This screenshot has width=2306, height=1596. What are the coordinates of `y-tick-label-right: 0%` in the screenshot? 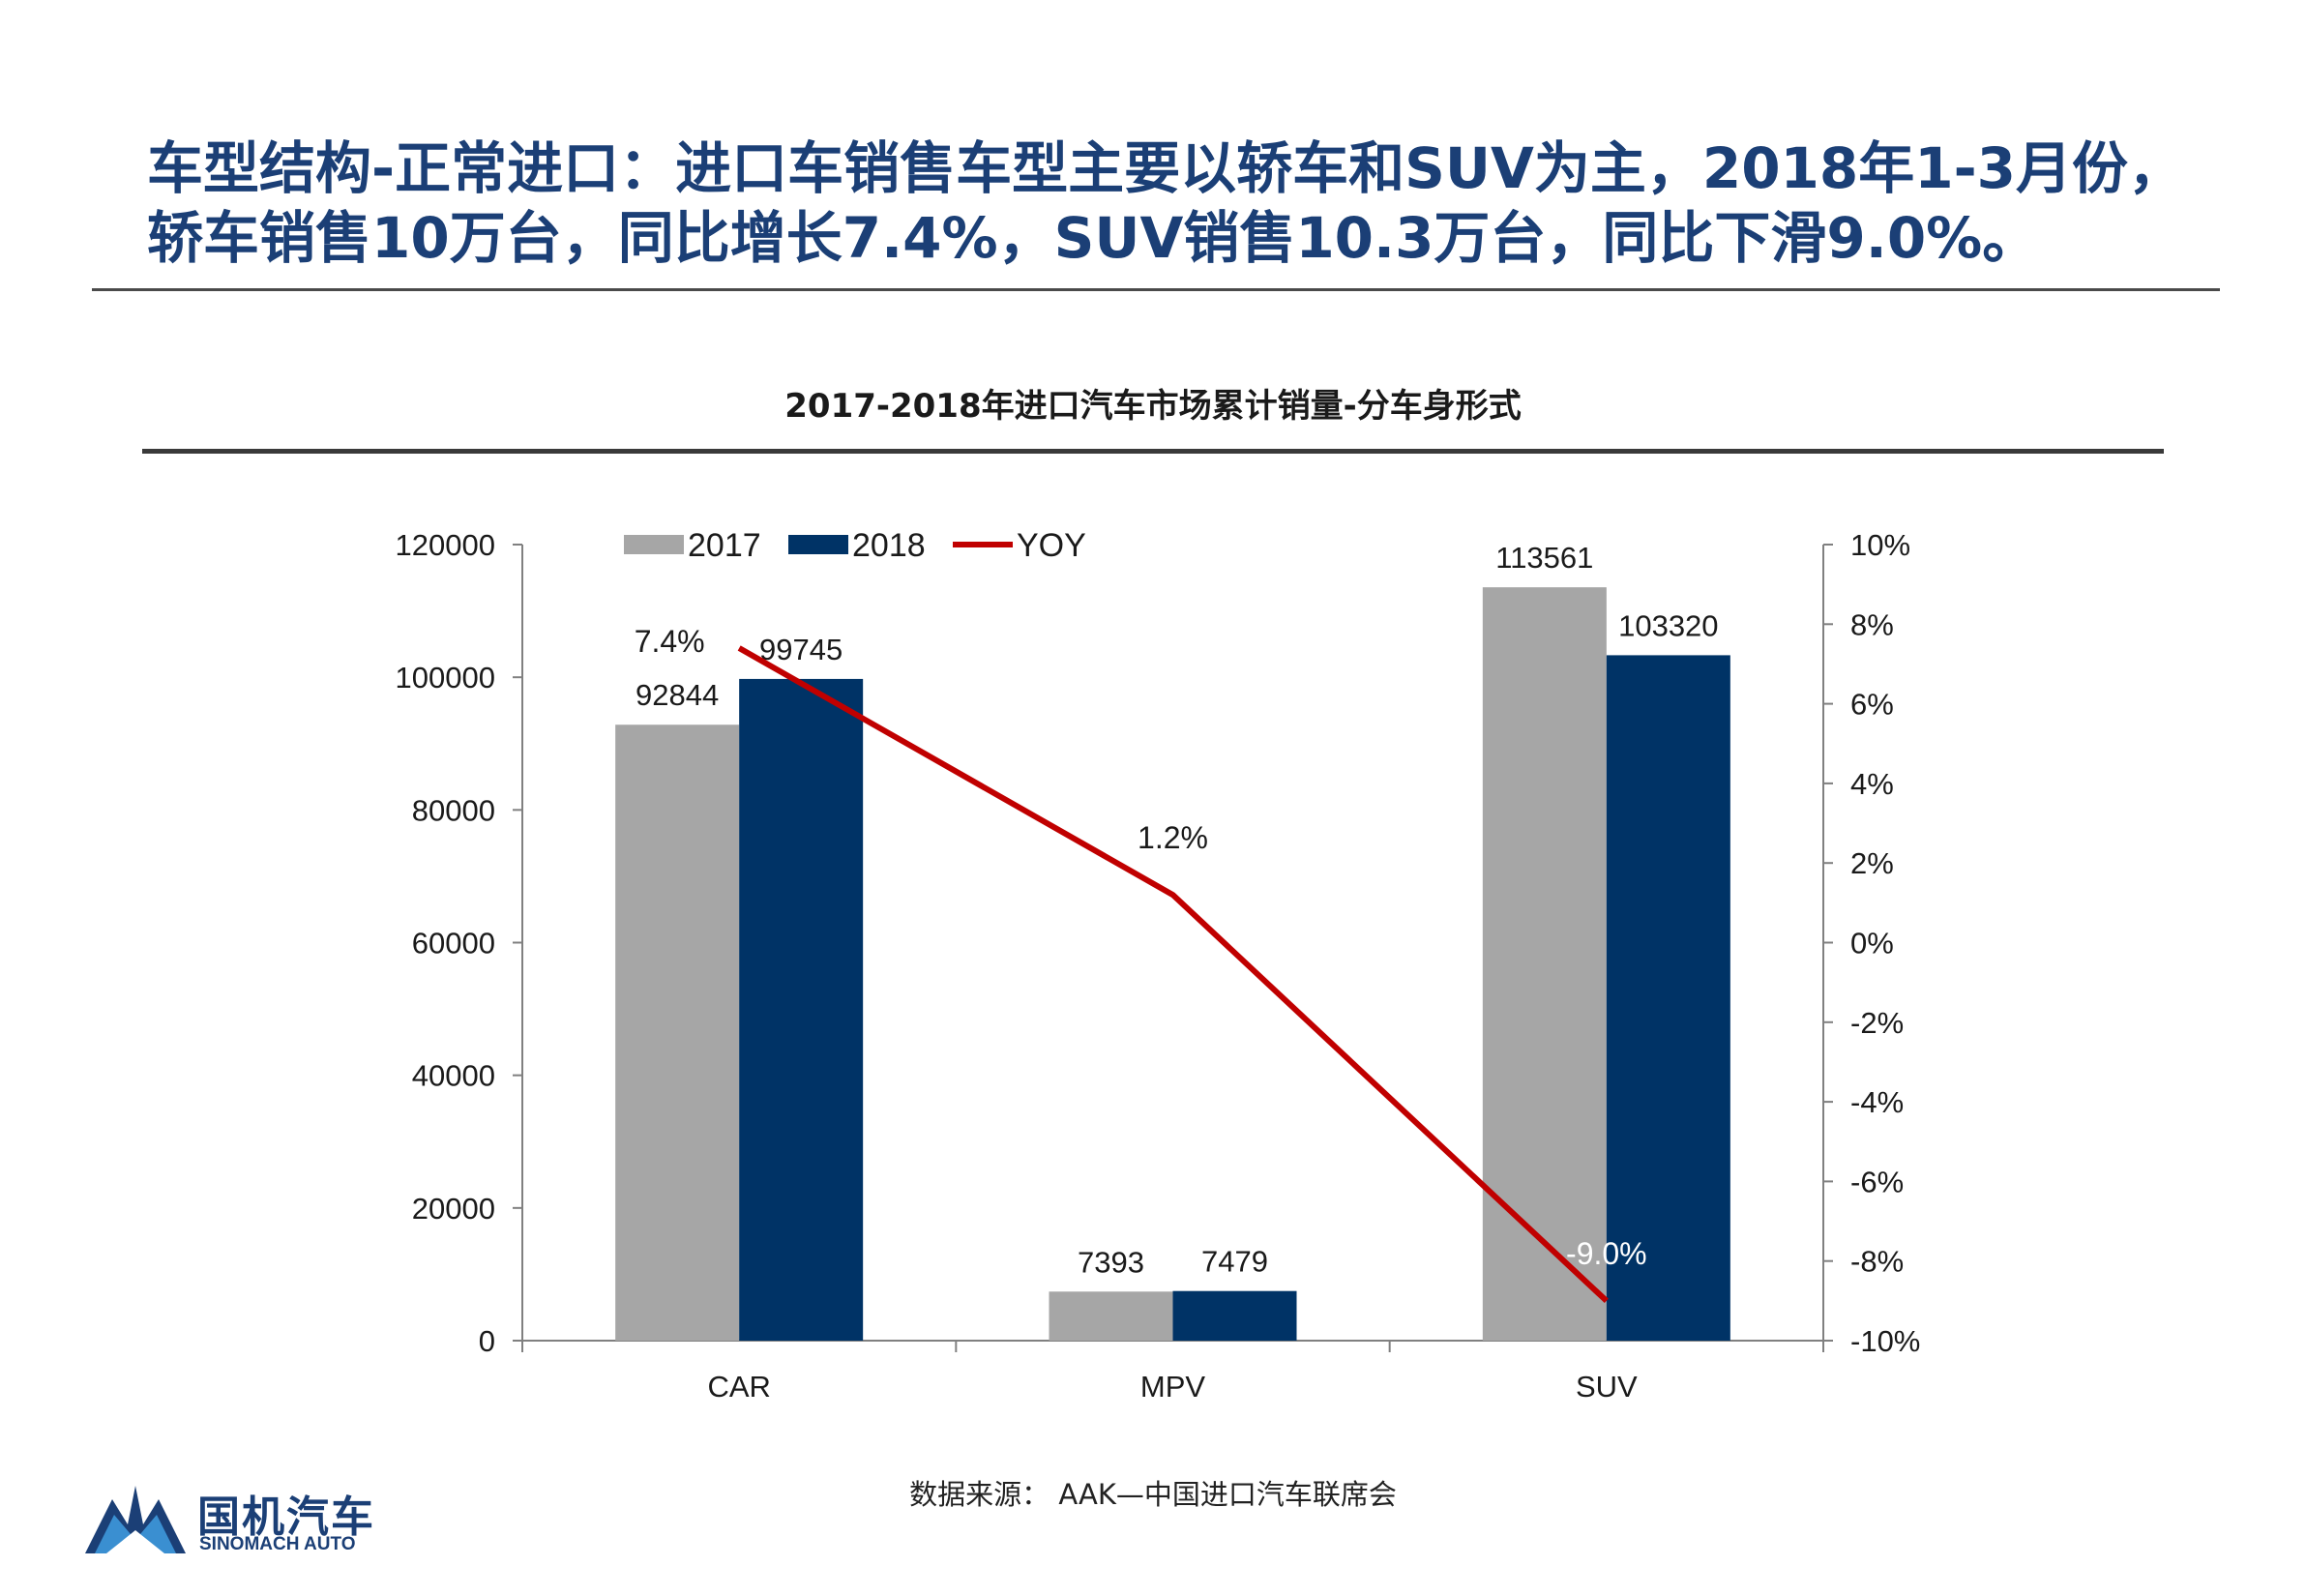 It's located at (1872, 944).